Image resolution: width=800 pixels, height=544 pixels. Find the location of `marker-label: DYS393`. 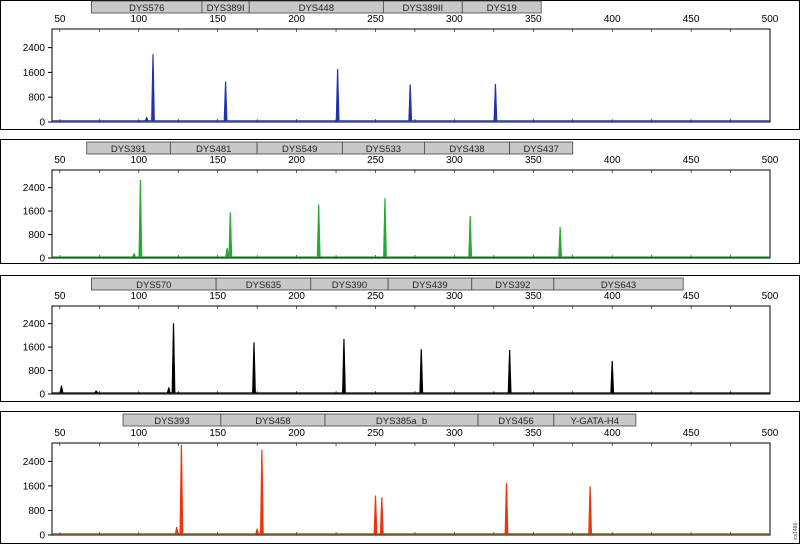

marker-label: DYS393 is located at coordinates (171, 421).